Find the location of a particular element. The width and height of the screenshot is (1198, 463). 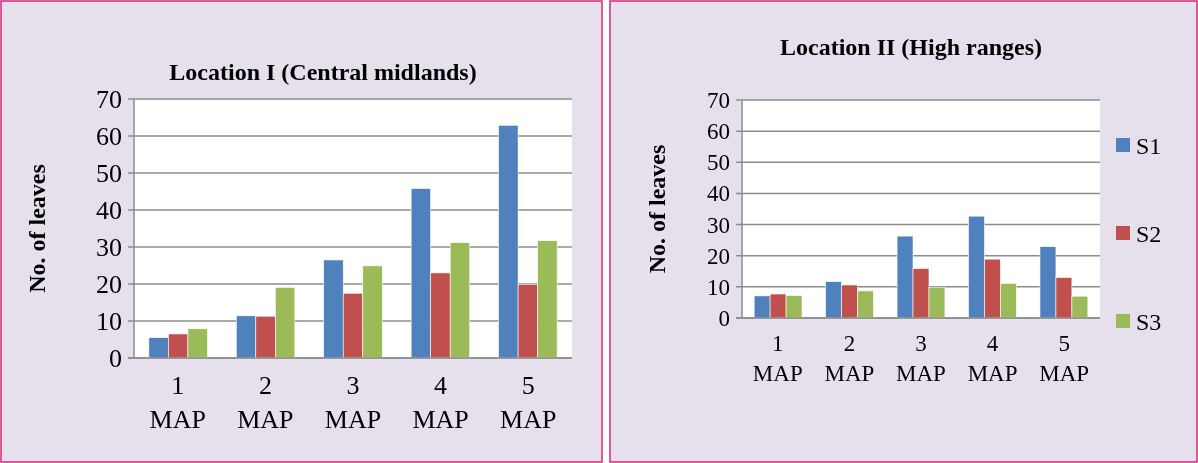

legend-label: S2 is located at coordinates (1149, 234).